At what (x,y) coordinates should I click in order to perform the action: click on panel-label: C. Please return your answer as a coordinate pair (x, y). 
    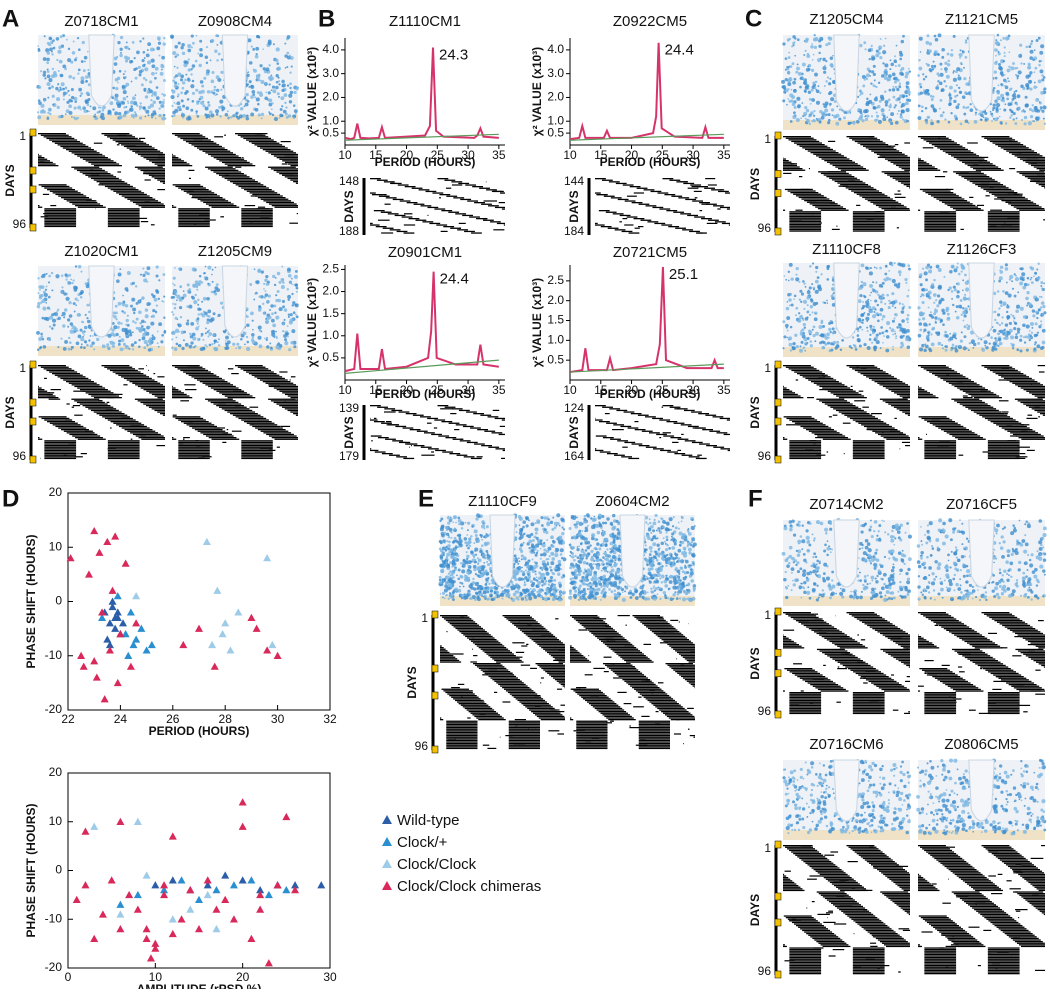
    Looking at the image, I should click on (753, 18).